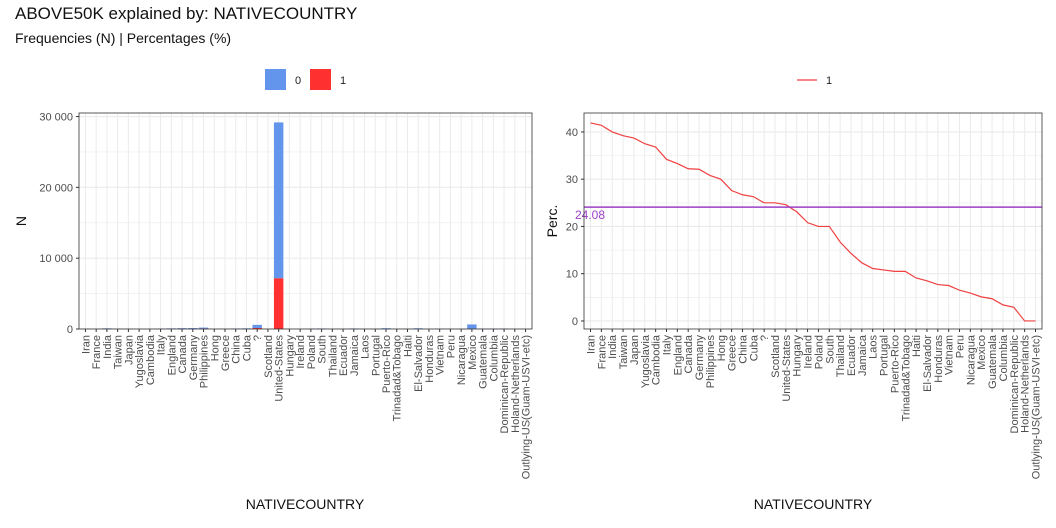 The image size is (1056, 528). Describe the element at coordinates (451, 346) in the screenshot. I see `x-tick-label: Peru` at that location.